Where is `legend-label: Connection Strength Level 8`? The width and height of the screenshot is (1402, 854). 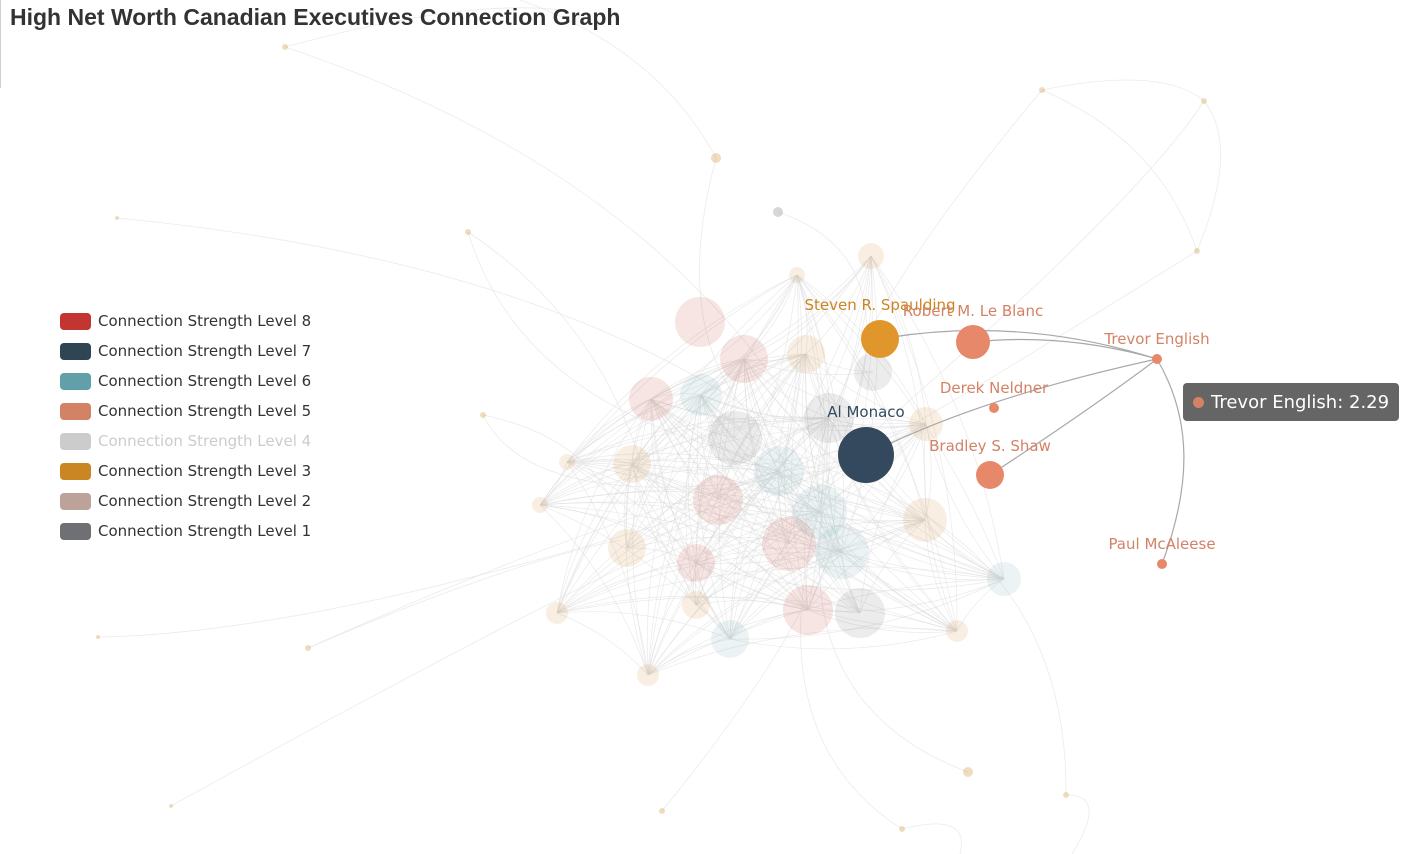 legend-label: Connection Strength Level 8 is located at coordinates (205, 321).